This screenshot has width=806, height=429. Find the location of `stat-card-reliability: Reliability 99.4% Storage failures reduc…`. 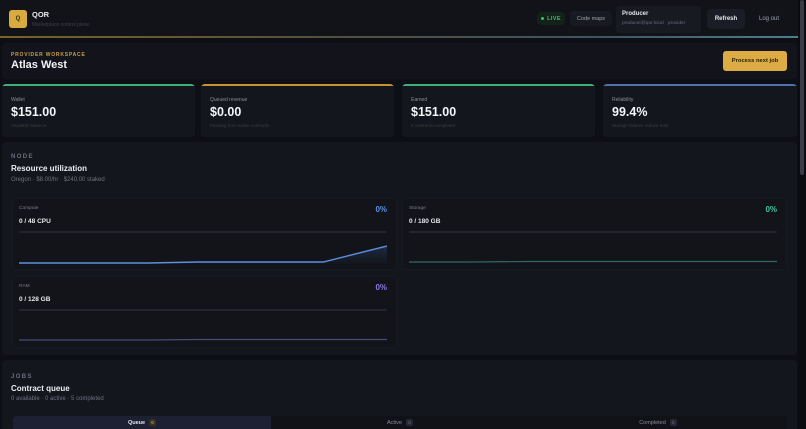

stat-card-reliability: Reliability 99.4% Storage failures reduc… is located at coordinates (700, 110).